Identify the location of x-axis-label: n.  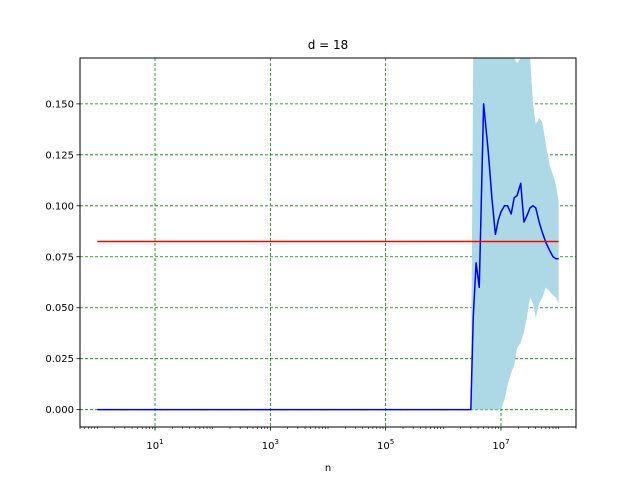
(328, 468).